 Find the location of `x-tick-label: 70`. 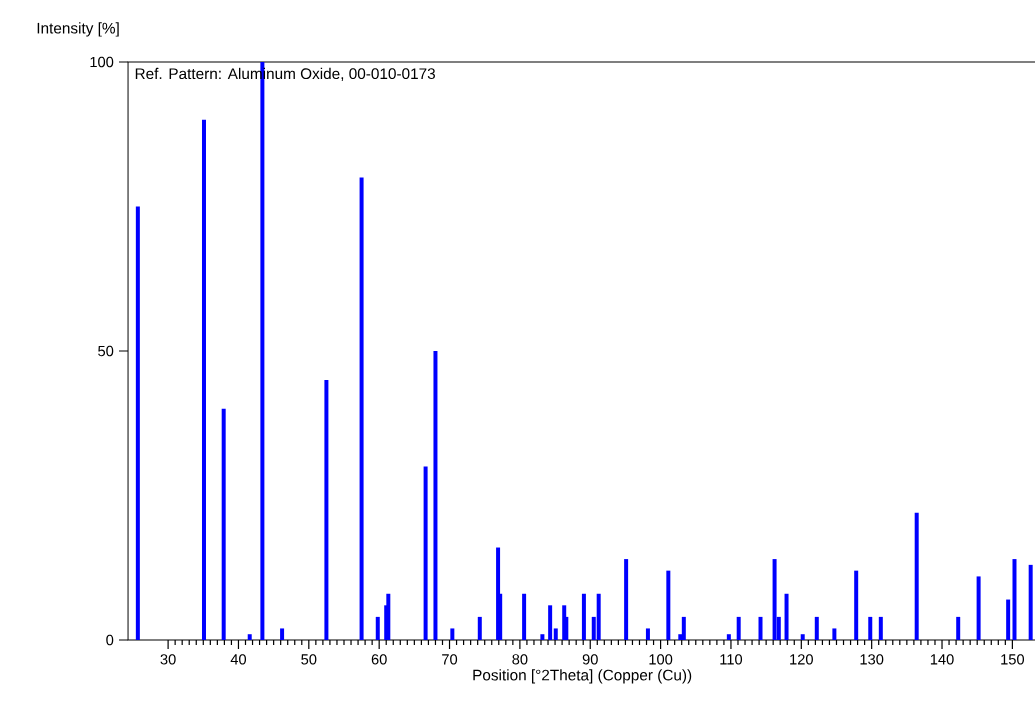

x-tick-label: 70 is located at coordinates (450, 659).